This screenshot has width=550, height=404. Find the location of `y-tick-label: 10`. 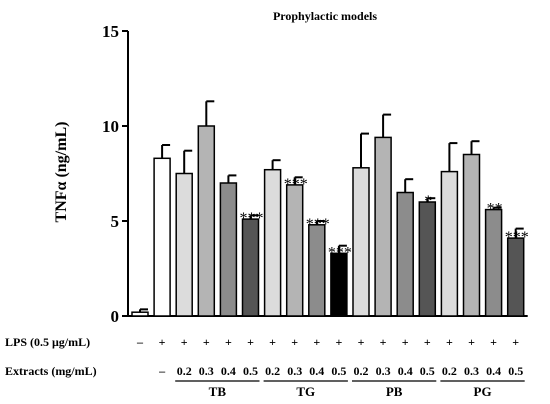

y-tick-label: 10 is located at coordinates (110, 126).